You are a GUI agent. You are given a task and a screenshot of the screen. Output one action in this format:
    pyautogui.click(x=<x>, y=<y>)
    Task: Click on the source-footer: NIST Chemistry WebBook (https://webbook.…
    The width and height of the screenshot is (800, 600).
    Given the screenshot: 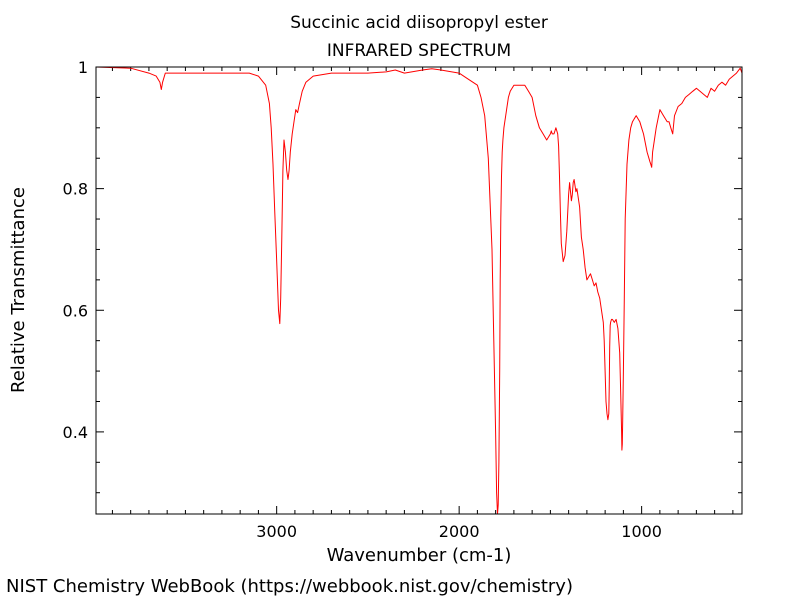 What is the action you would take?
    pyautogui.click(x=289, y=586)
    